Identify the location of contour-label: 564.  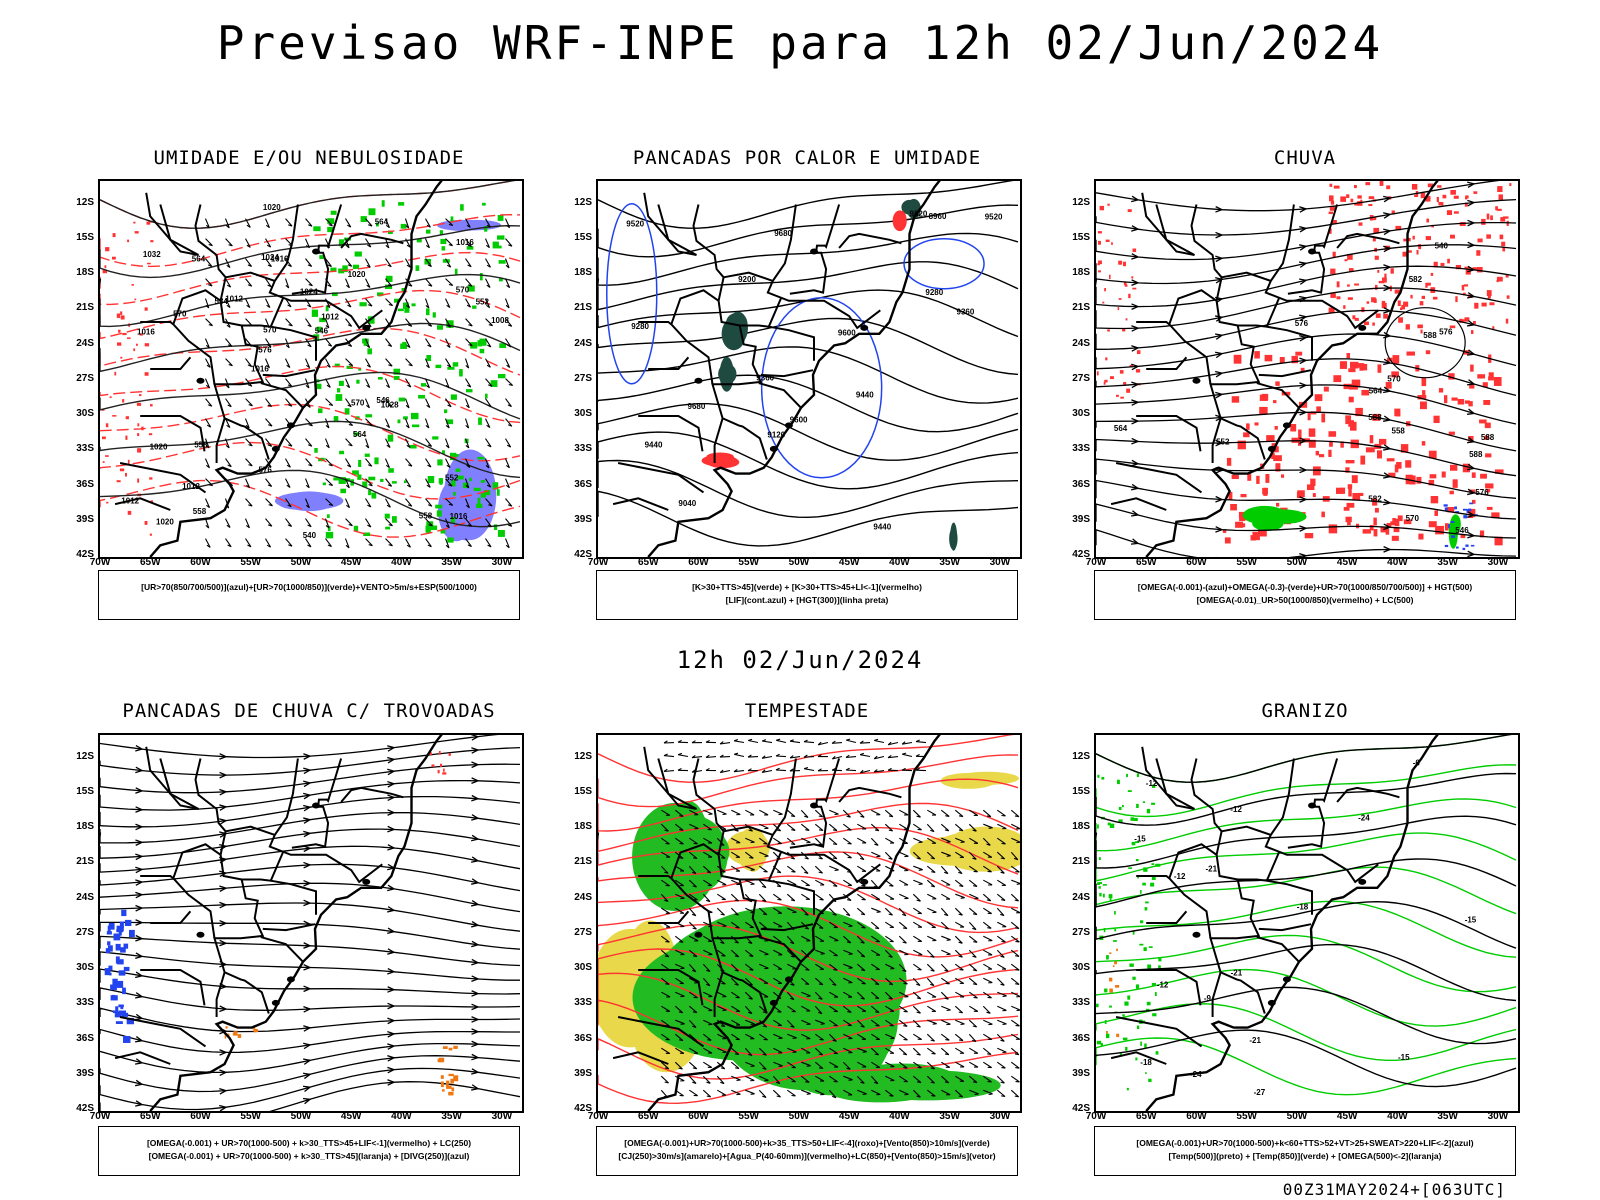
(199, 259).